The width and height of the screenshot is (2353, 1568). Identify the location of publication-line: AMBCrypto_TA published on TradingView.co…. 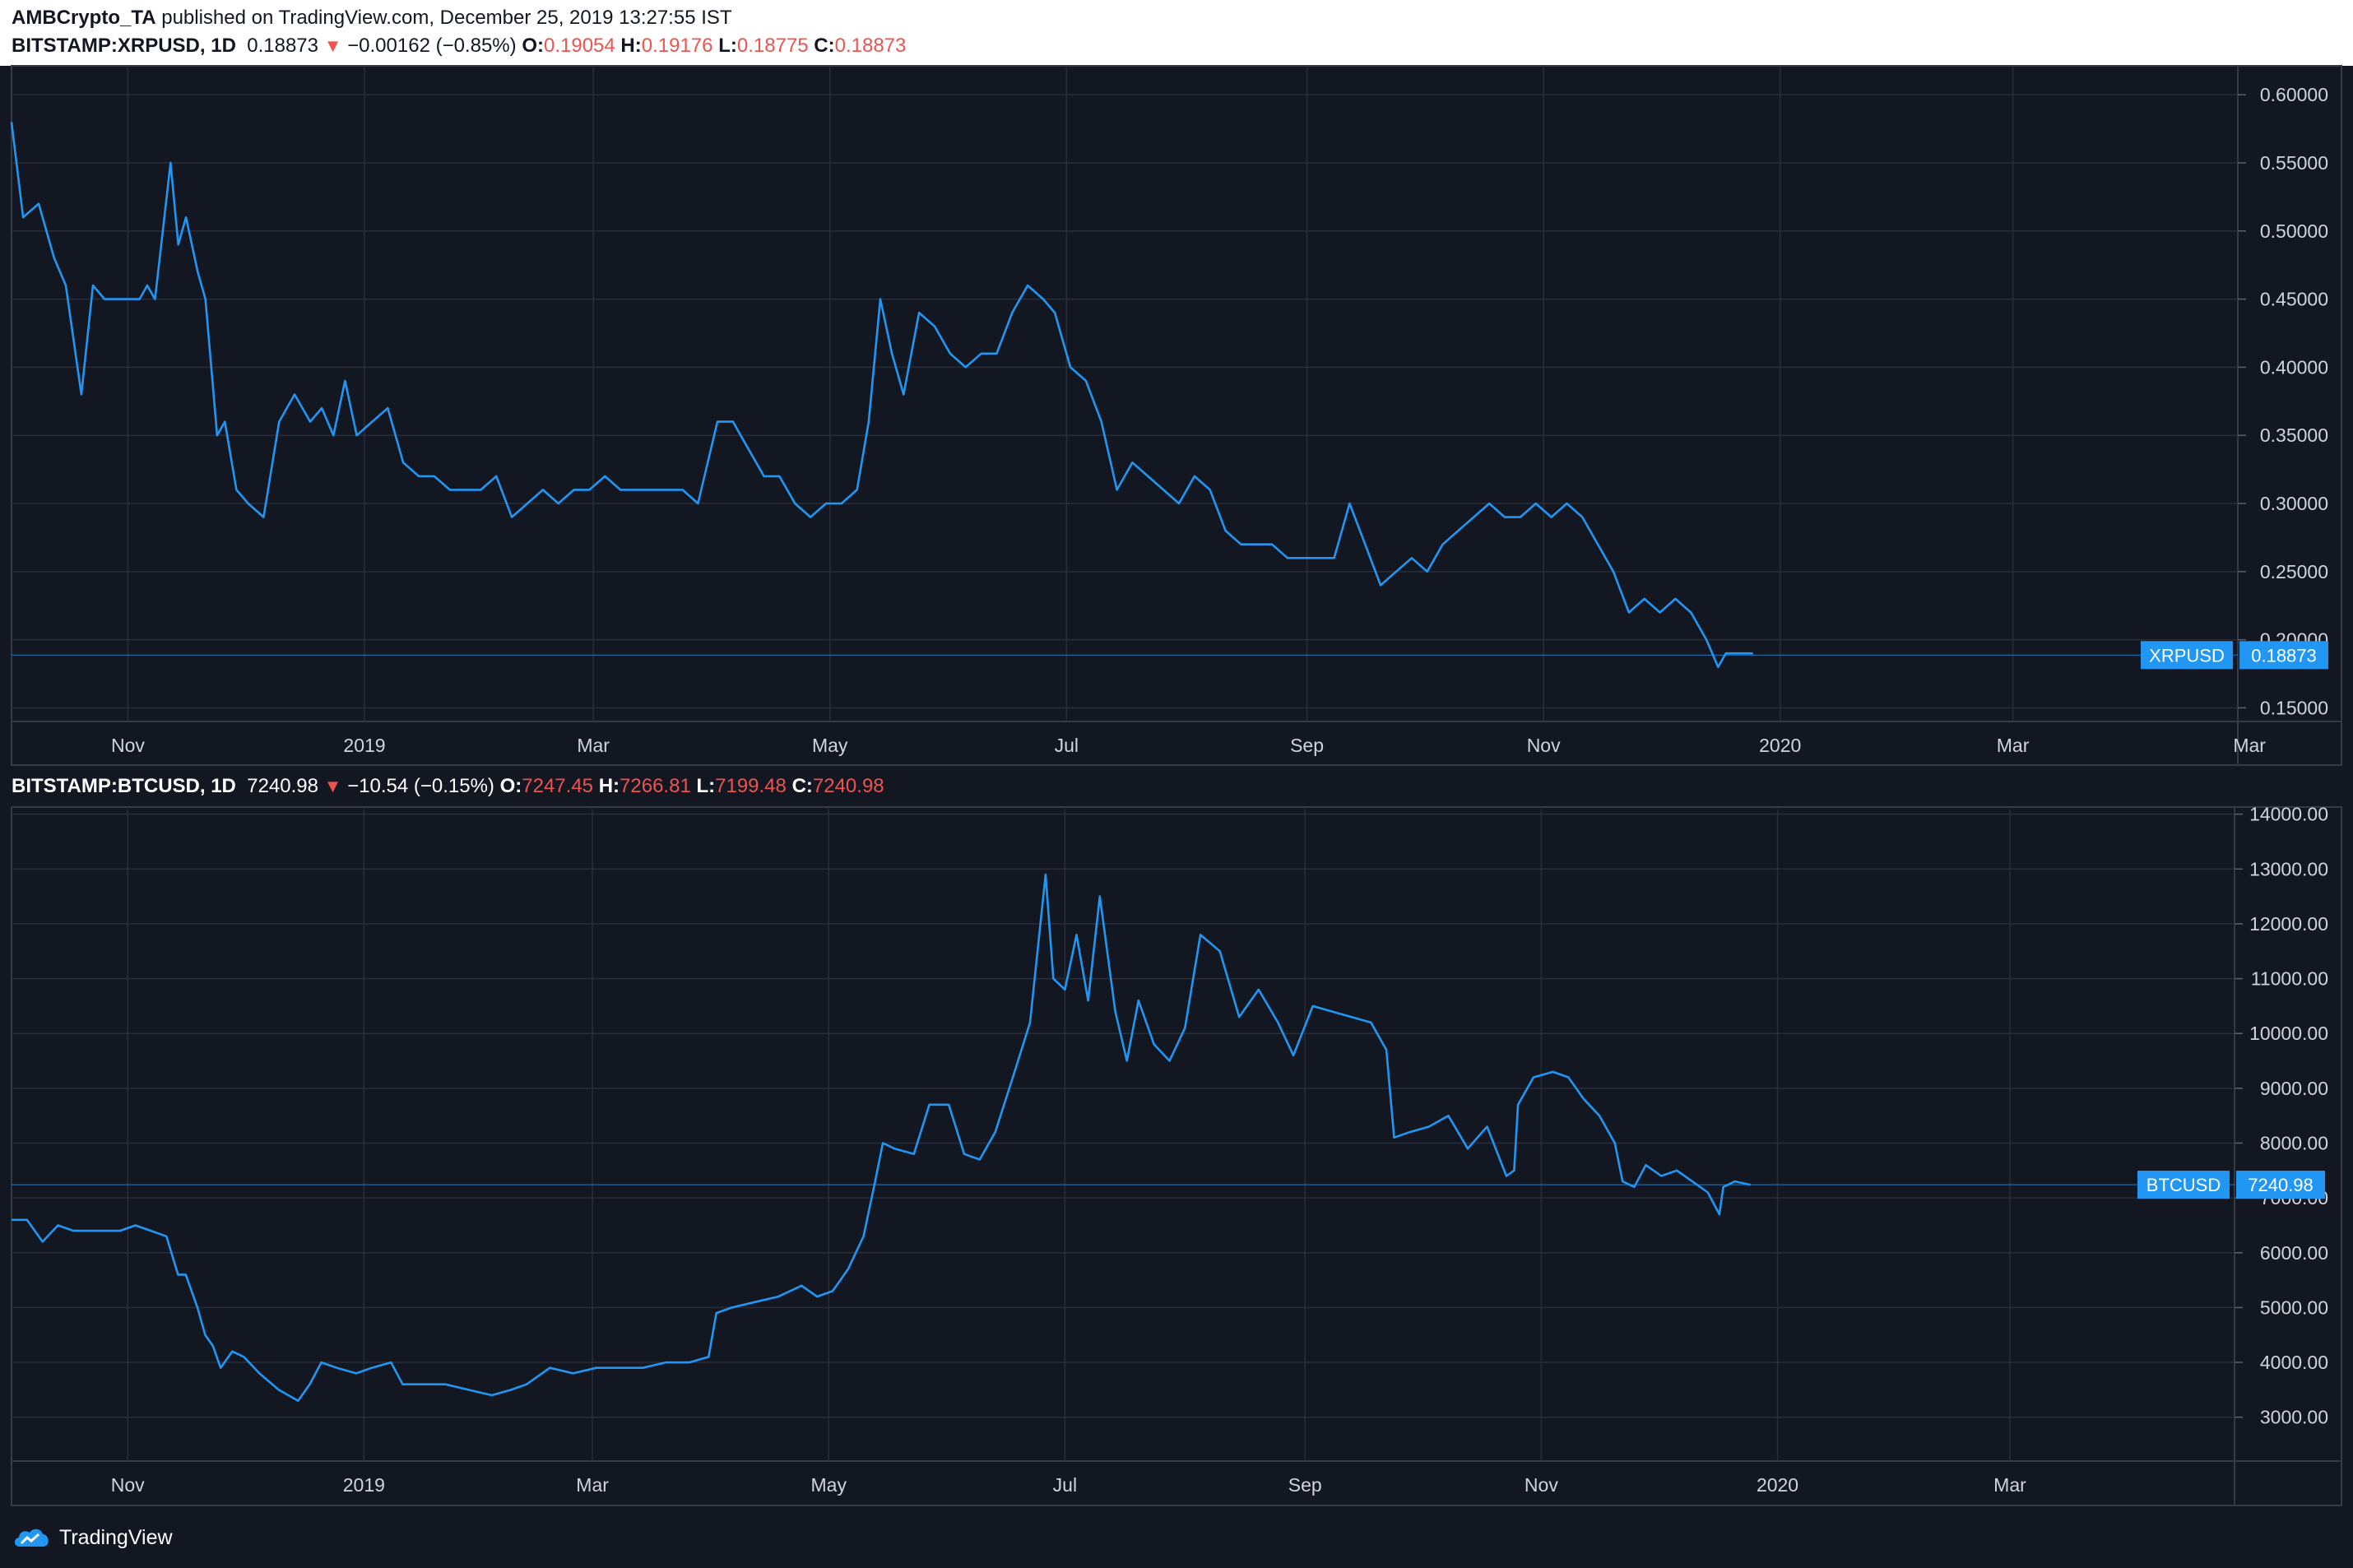
(372, 18).